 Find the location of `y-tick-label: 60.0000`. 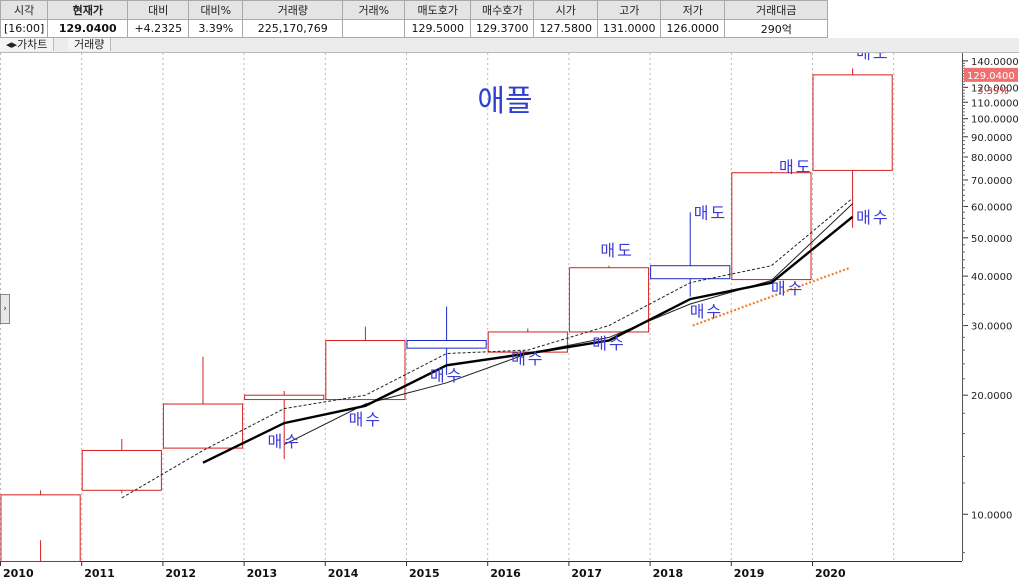

y-tick-label: 60.0000 is located at coordinates (991, 207).